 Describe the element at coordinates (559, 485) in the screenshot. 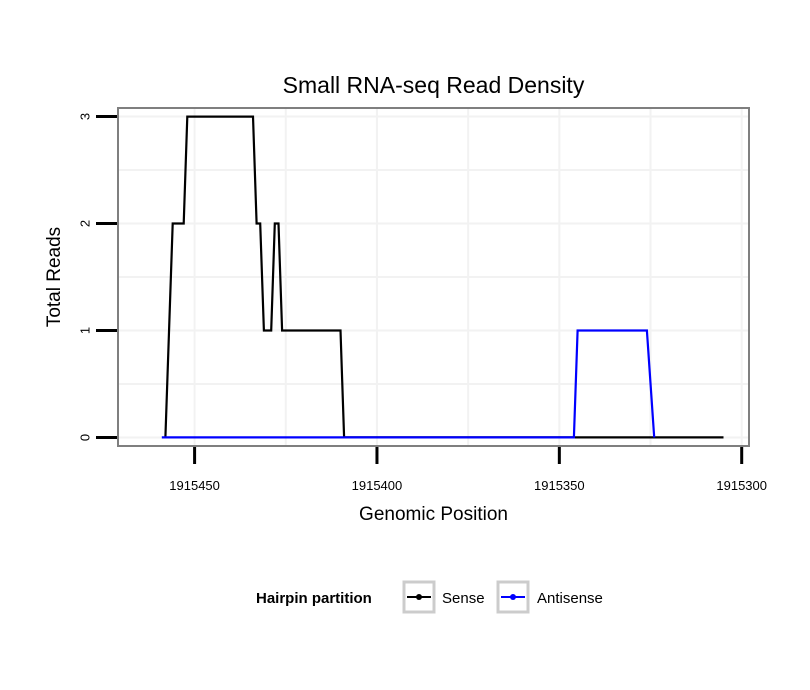

I see `x-tick-label: 1915350` at that location.